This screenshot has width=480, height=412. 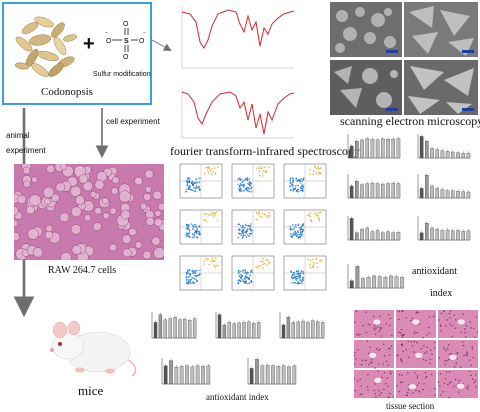 I want to click on sem-label: scanning electron microscopy, so click(x=410, y=121).